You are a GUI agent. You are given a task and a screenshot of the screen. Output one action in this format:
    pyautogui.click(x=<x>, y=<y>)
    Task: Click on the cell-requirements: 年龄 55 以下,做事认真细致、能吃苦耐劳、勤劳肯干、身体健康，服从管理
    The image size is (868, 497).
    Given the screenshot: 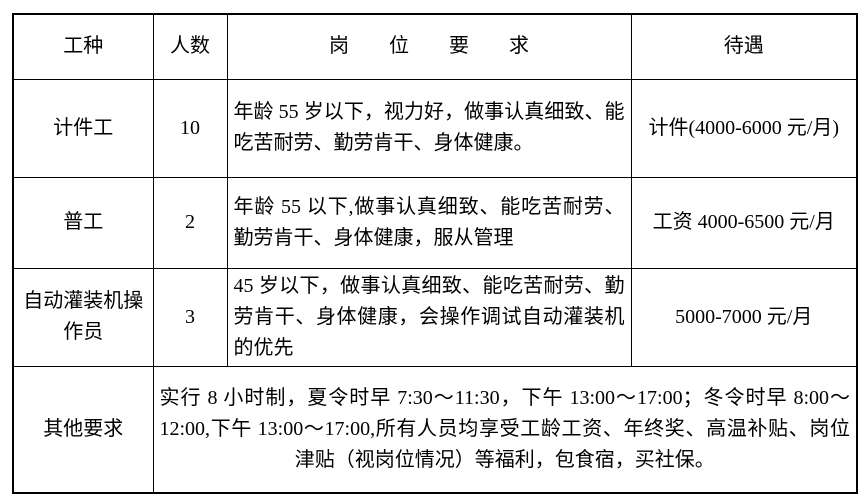 What is the action you would take?
    pyautogui.click(x=429, y=222)
    